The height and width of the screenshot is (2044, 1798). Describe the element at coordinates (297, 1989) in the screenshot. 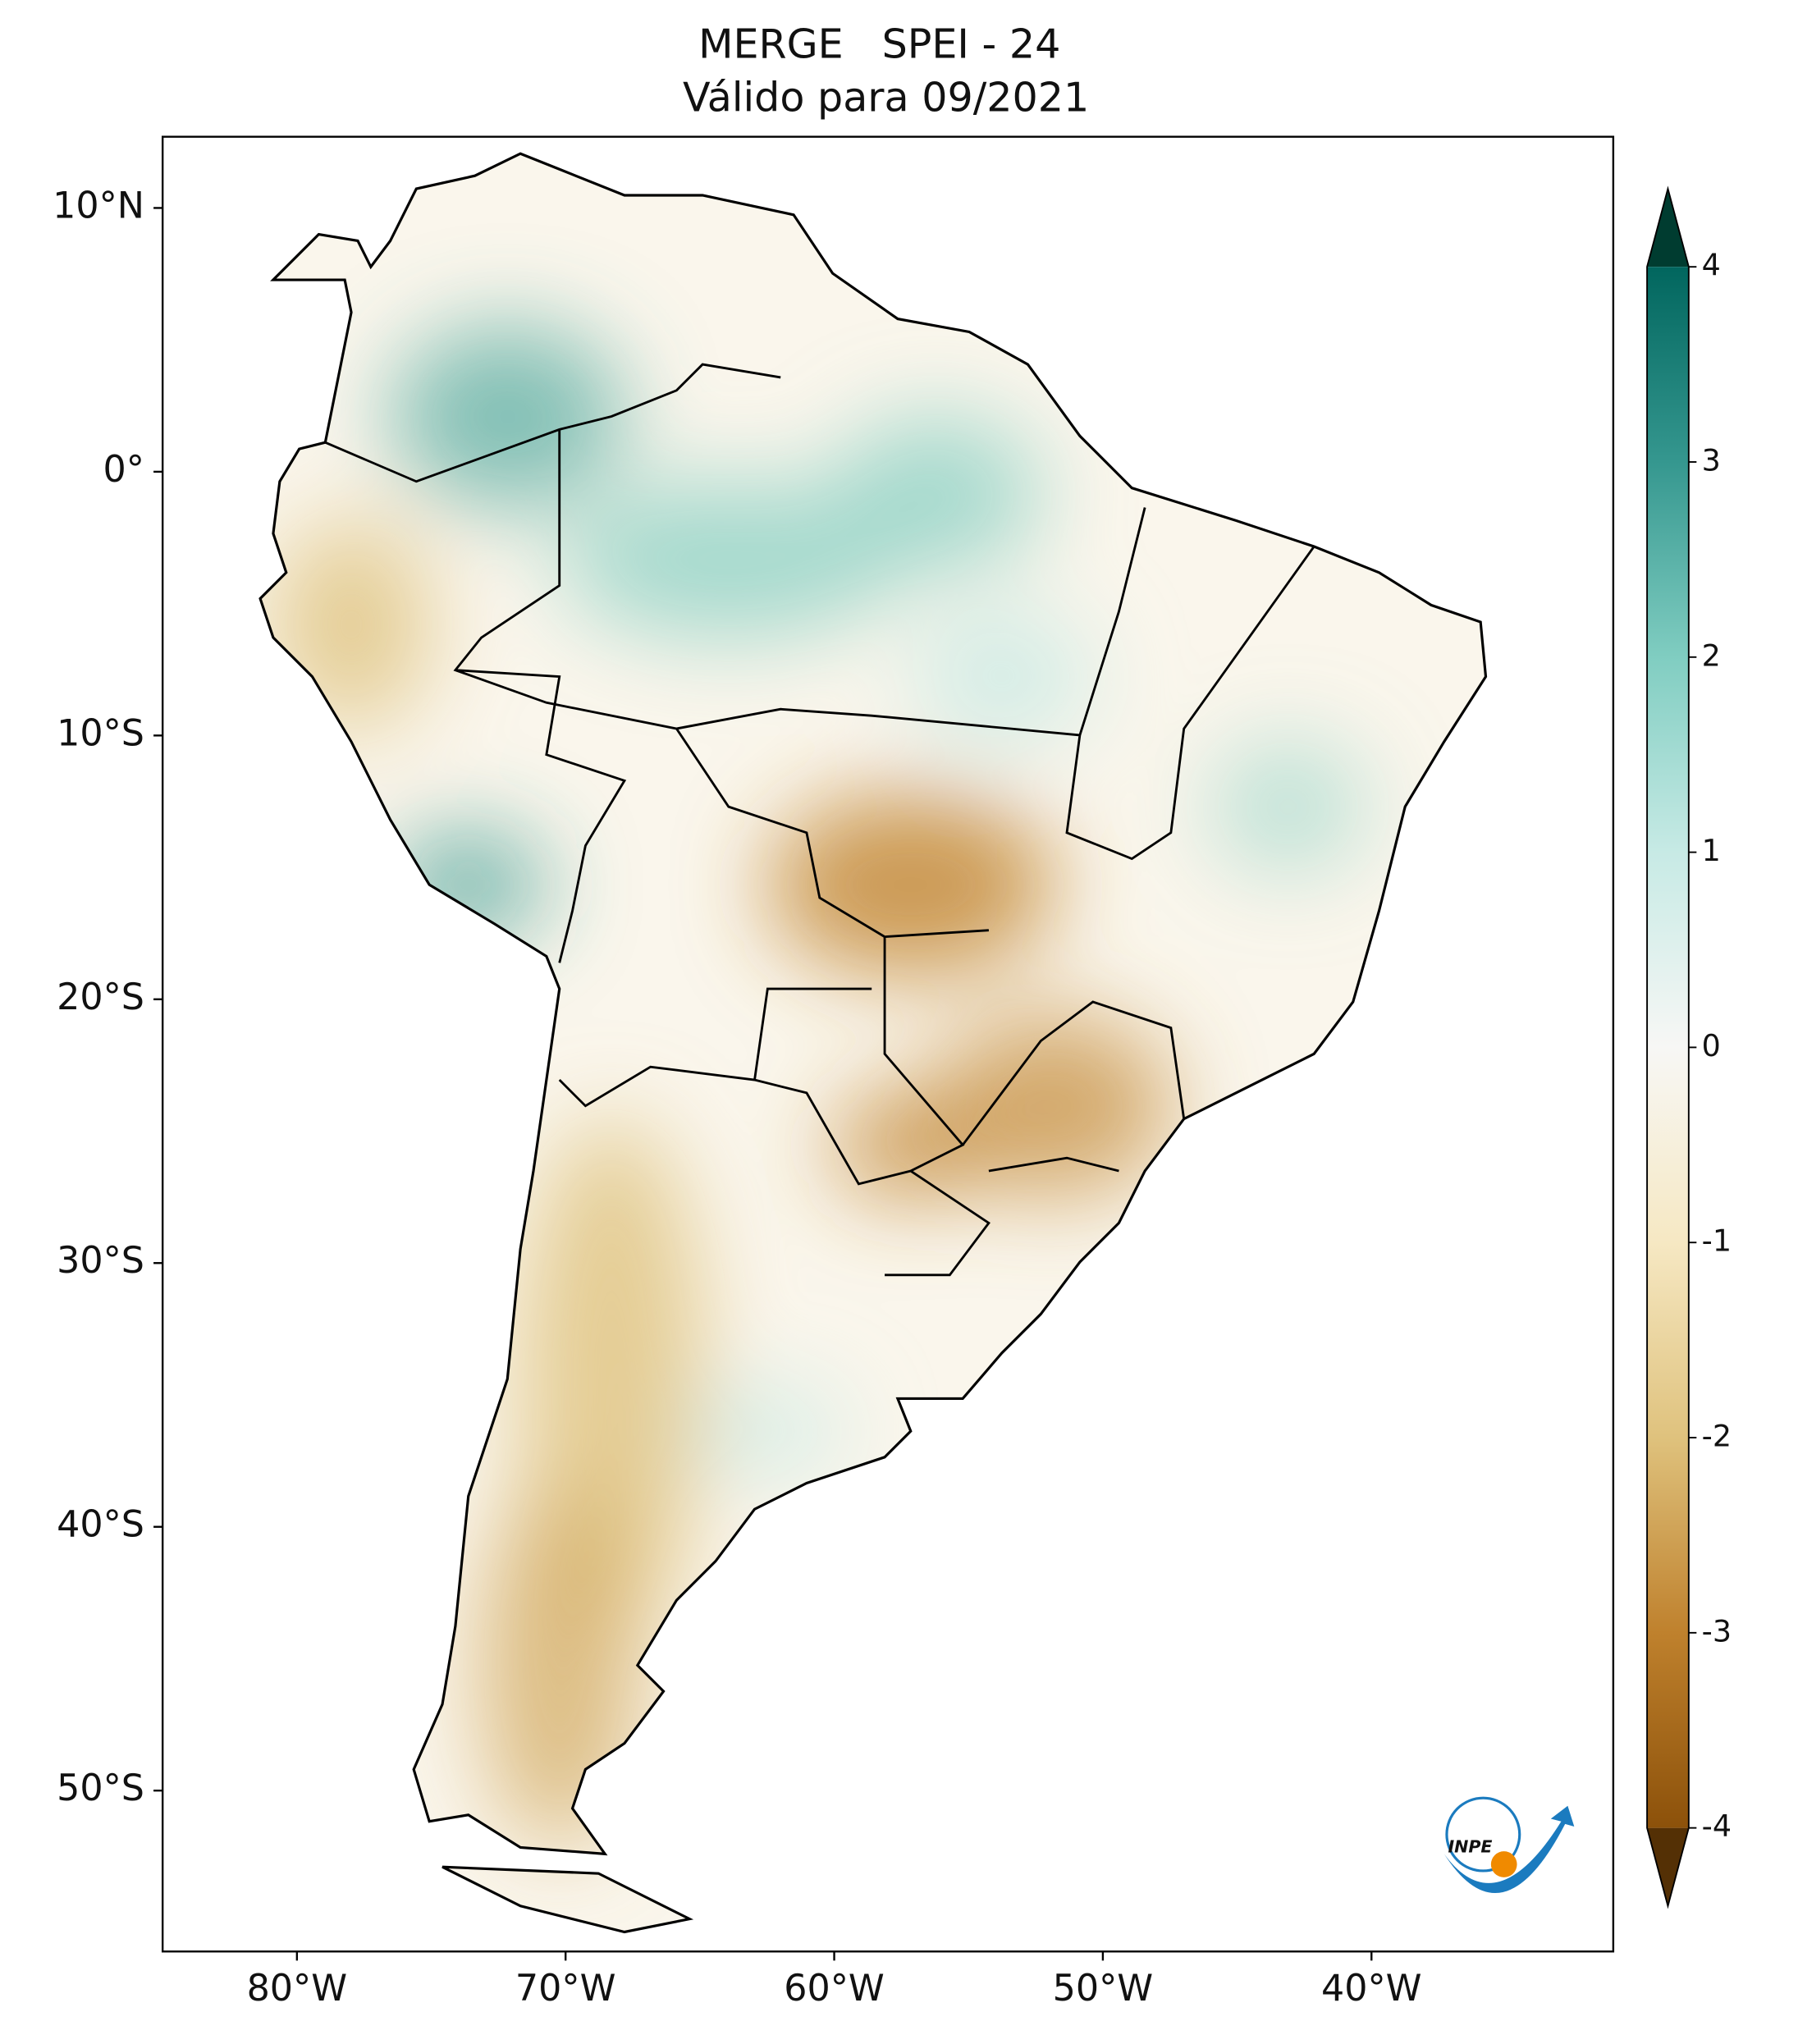

I see `x-tick-label: 80°W` at that location.